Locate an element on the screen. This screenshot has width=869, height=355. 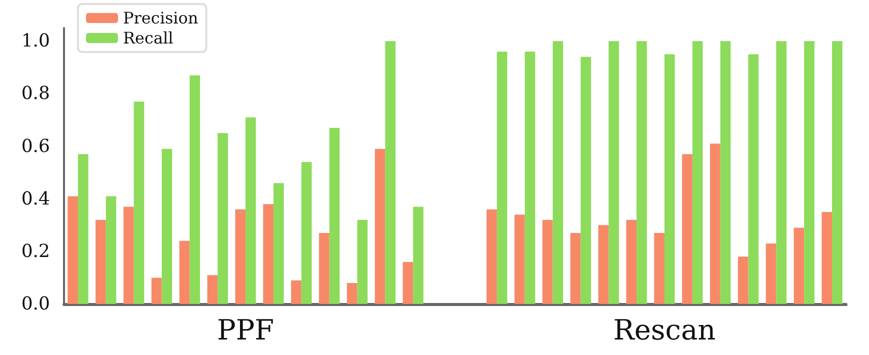
legend-label: Precision is located at coordinates (160, 18).